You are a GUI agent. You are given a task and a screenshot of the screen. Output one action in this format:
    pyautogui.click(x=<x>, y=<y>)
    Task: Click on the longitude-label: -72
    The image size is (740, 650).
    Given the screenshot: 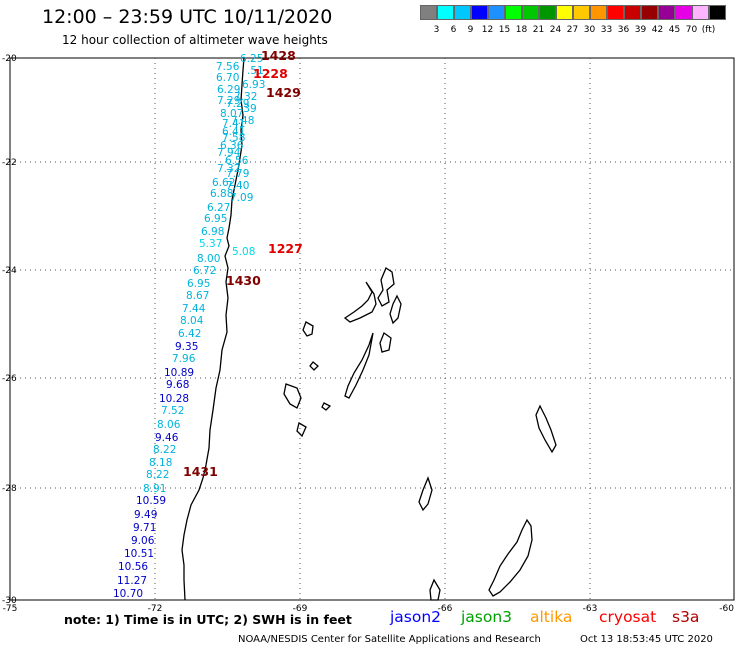 What is the action you would take?
    pyautogui.click(x=155, y=609)
    